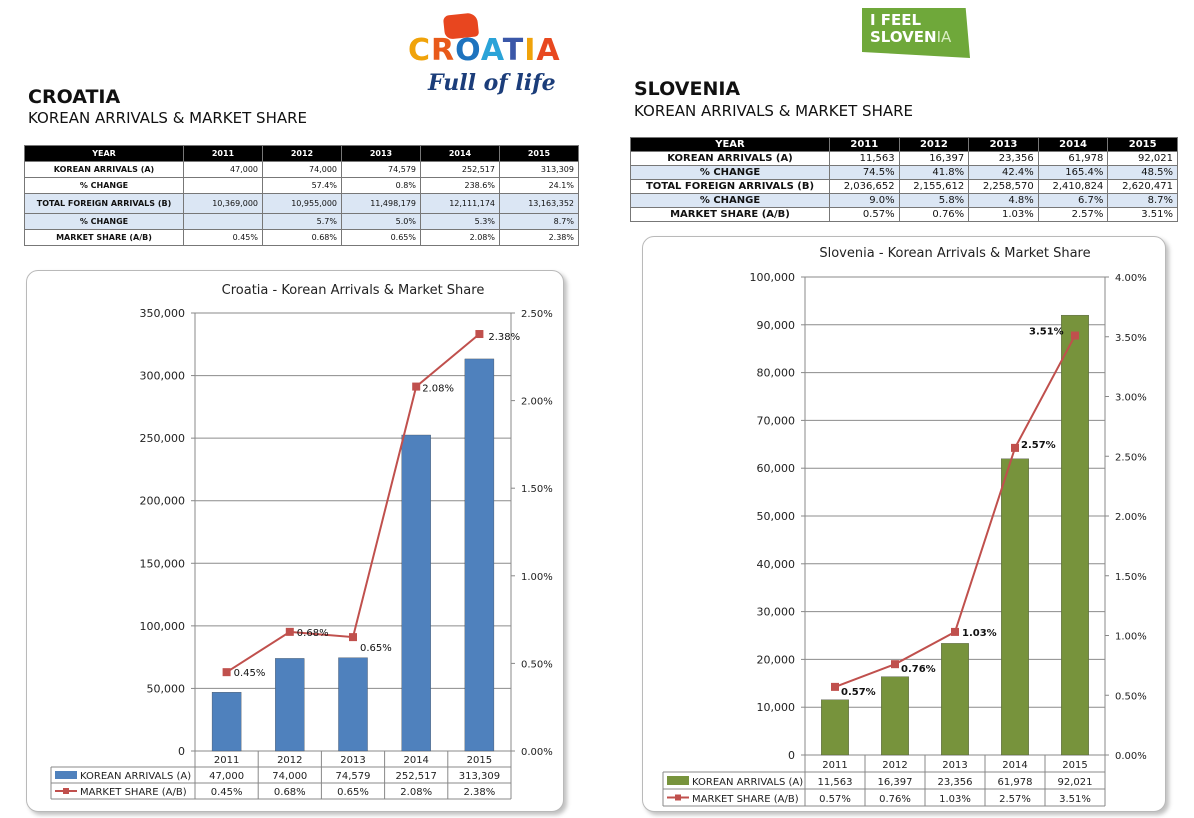  Describe the element at coordinates (416, 776) in the screenshot. I see `table-cell-korean-arrivals: 252,517` at that location.